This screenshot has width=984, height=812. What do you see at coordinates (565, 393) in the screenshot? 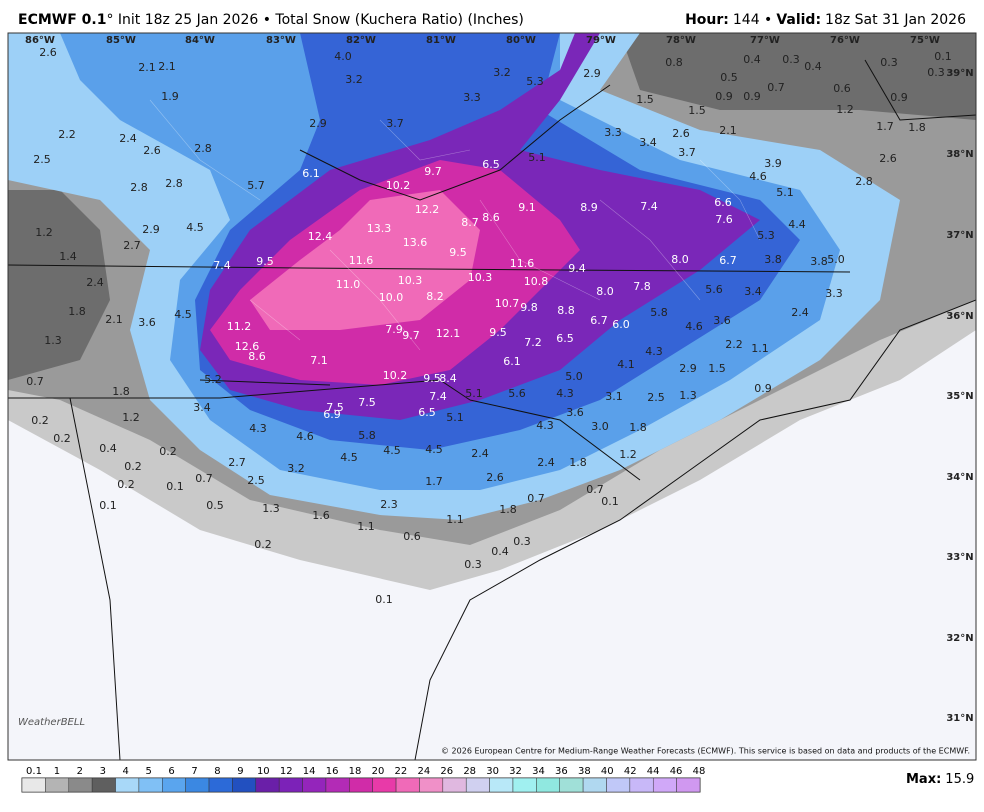
I see `snow-total-label: 4.3` at bounding box center [565, 393].